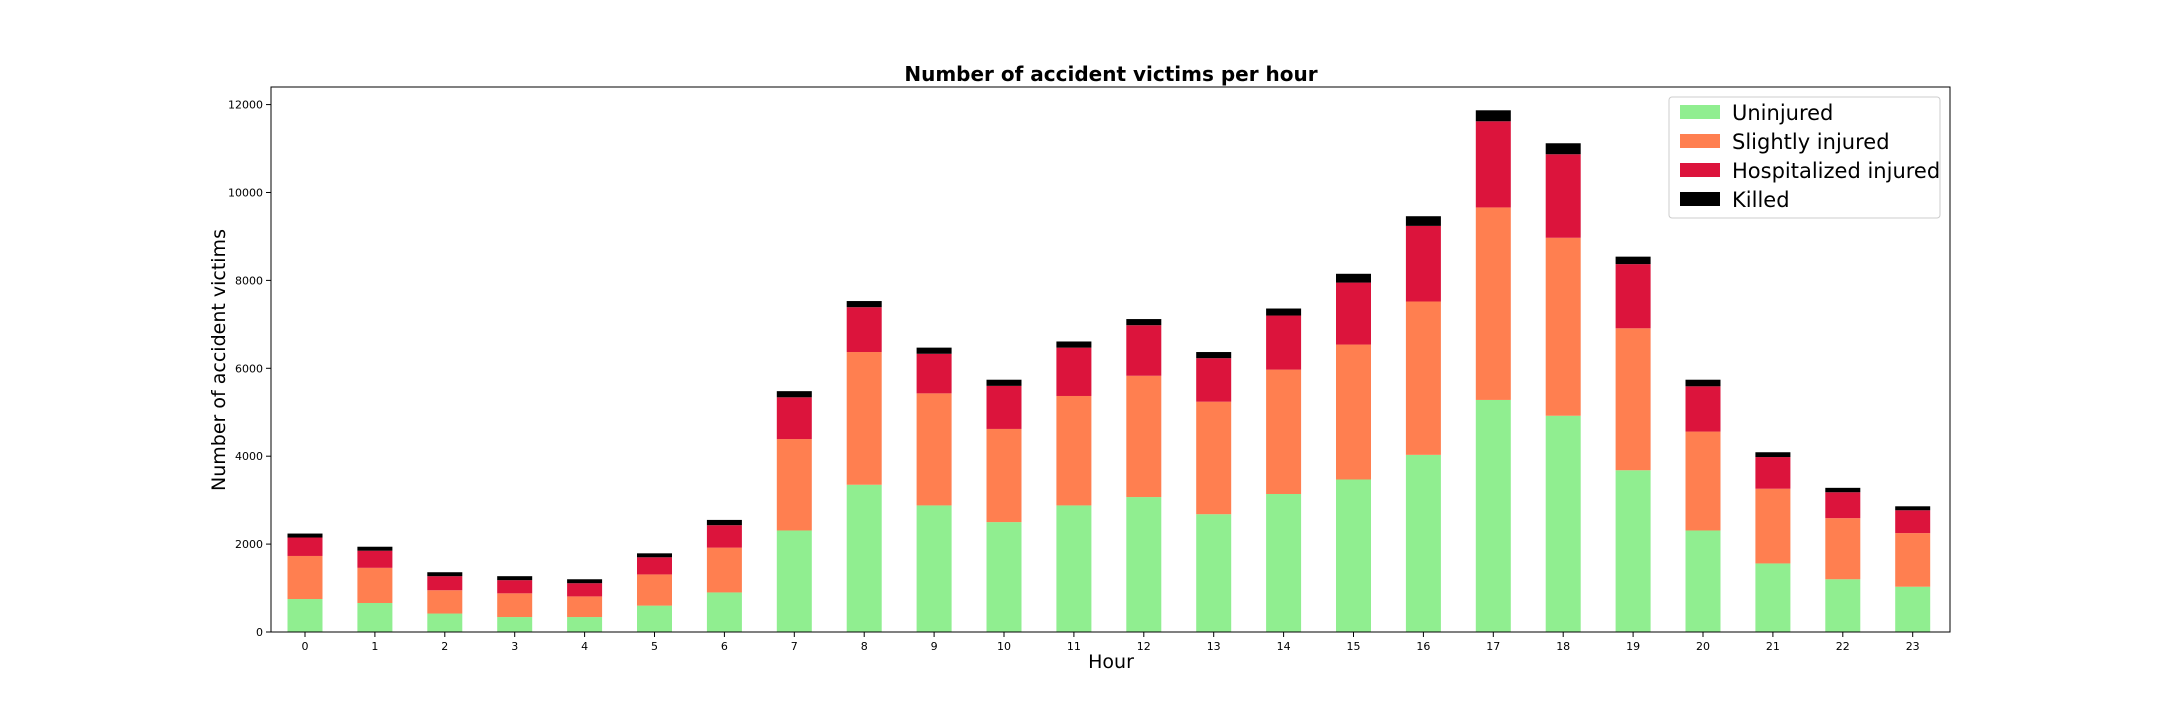 The width and height of the screenshot is (2160, 720). What do you see at coordinates (249, 456) in the screenshot?
I see `y-tick-label: 4000` at bounding box center [249, 456].